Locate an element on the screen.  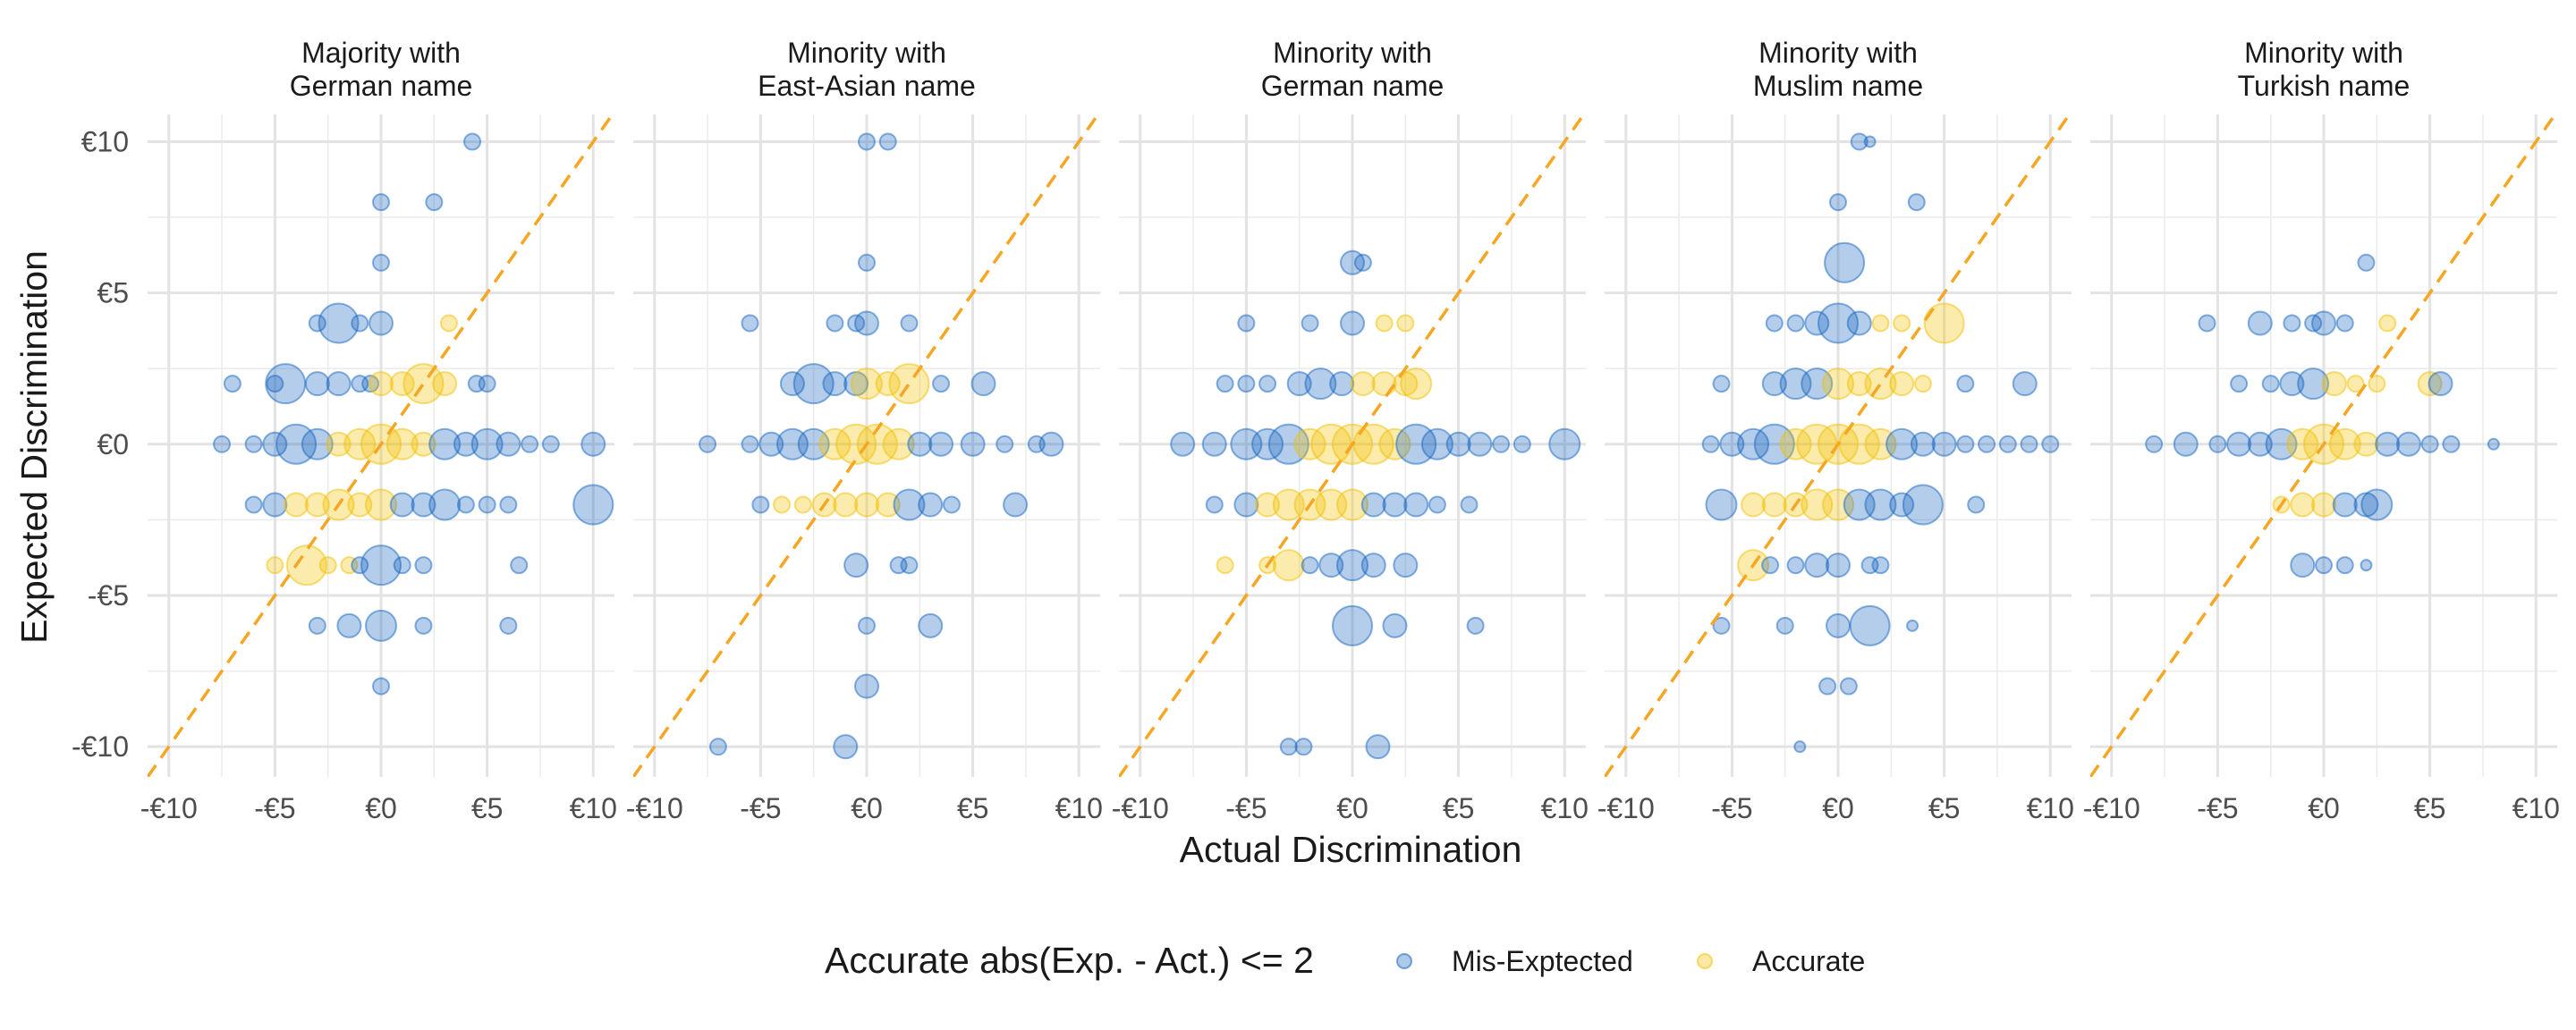
facet-title-line2: Turkish name is located at coordinates (2324, 86).